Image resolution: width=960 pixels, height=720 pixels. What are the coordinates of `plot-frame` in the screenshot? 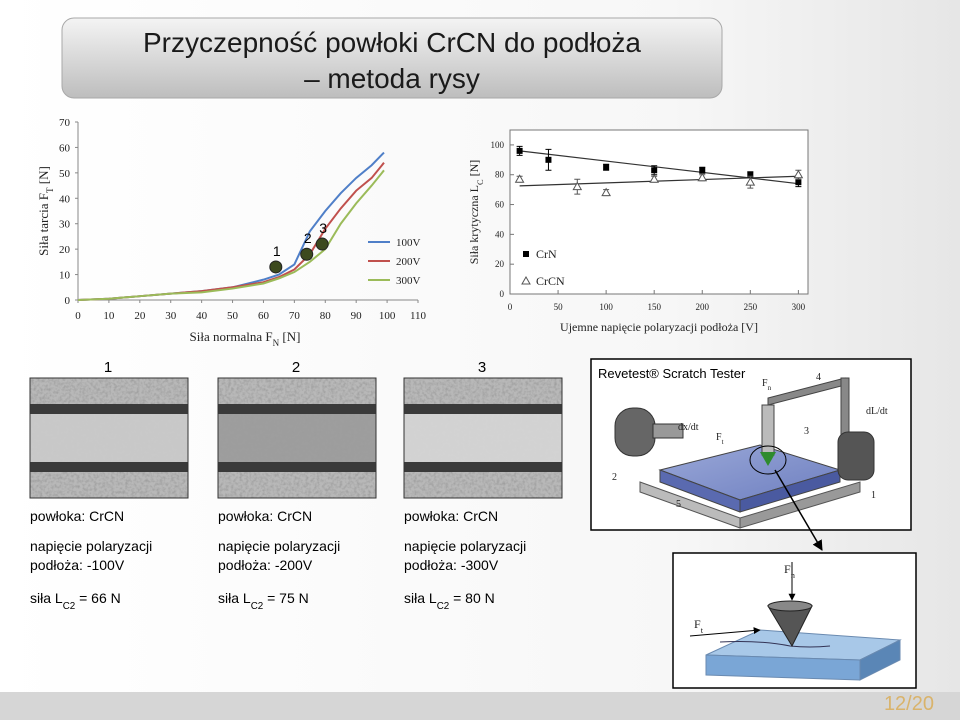 It's located at (659, 212).